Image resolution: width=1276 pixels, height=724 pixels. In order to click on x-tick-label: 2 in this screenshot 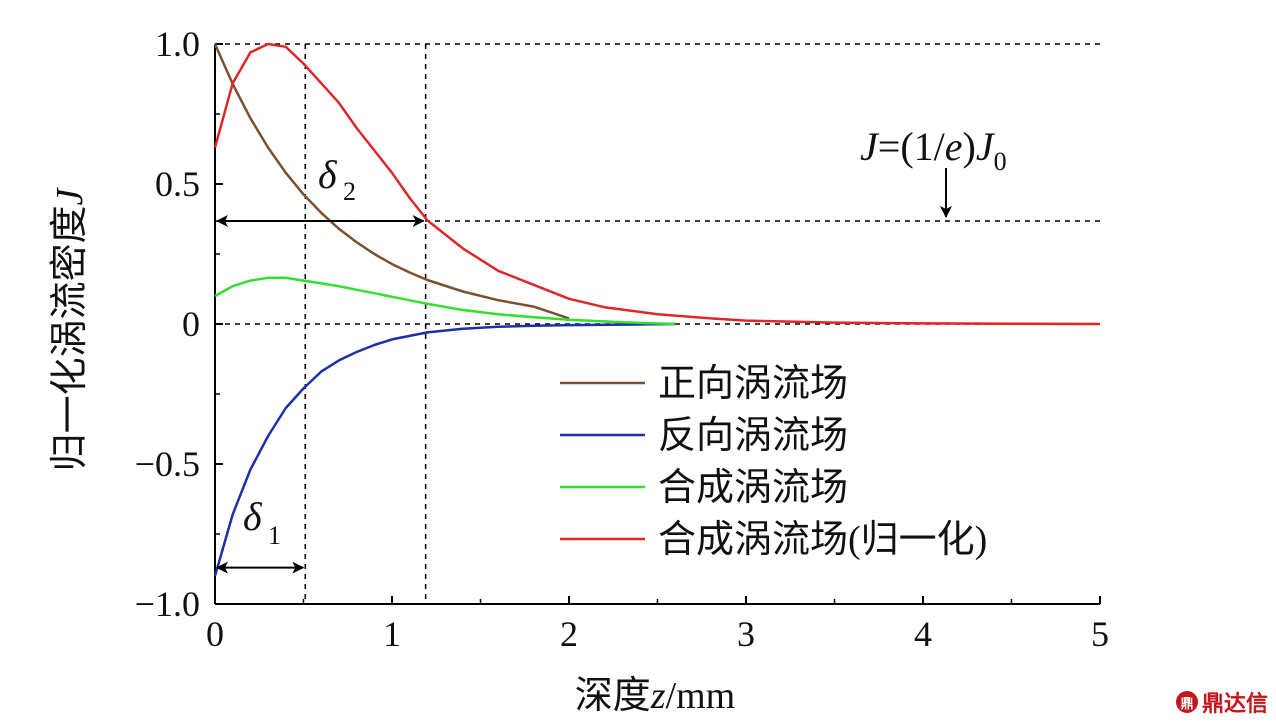, I will do `click(569, 634)`.